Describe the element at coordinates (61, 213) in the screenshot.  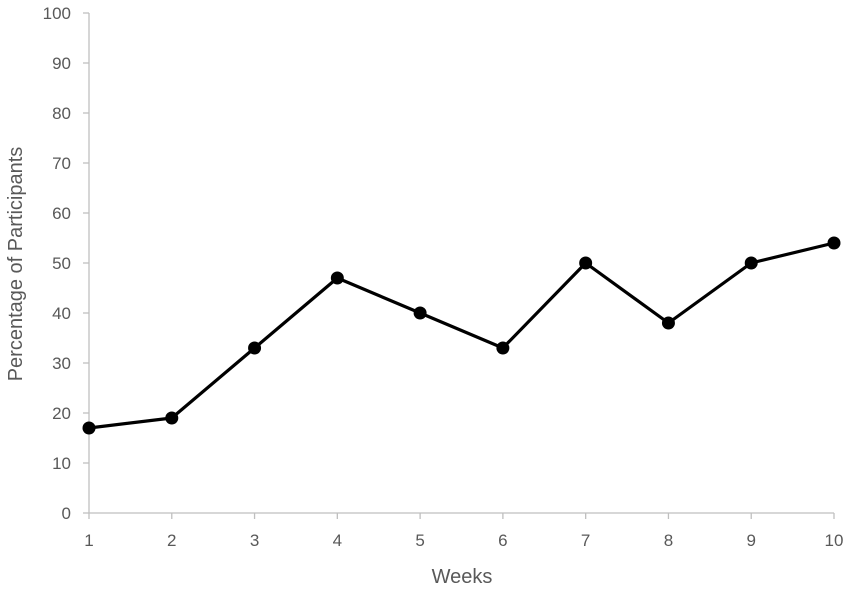
I see `y-tick-label: 60` at that location.